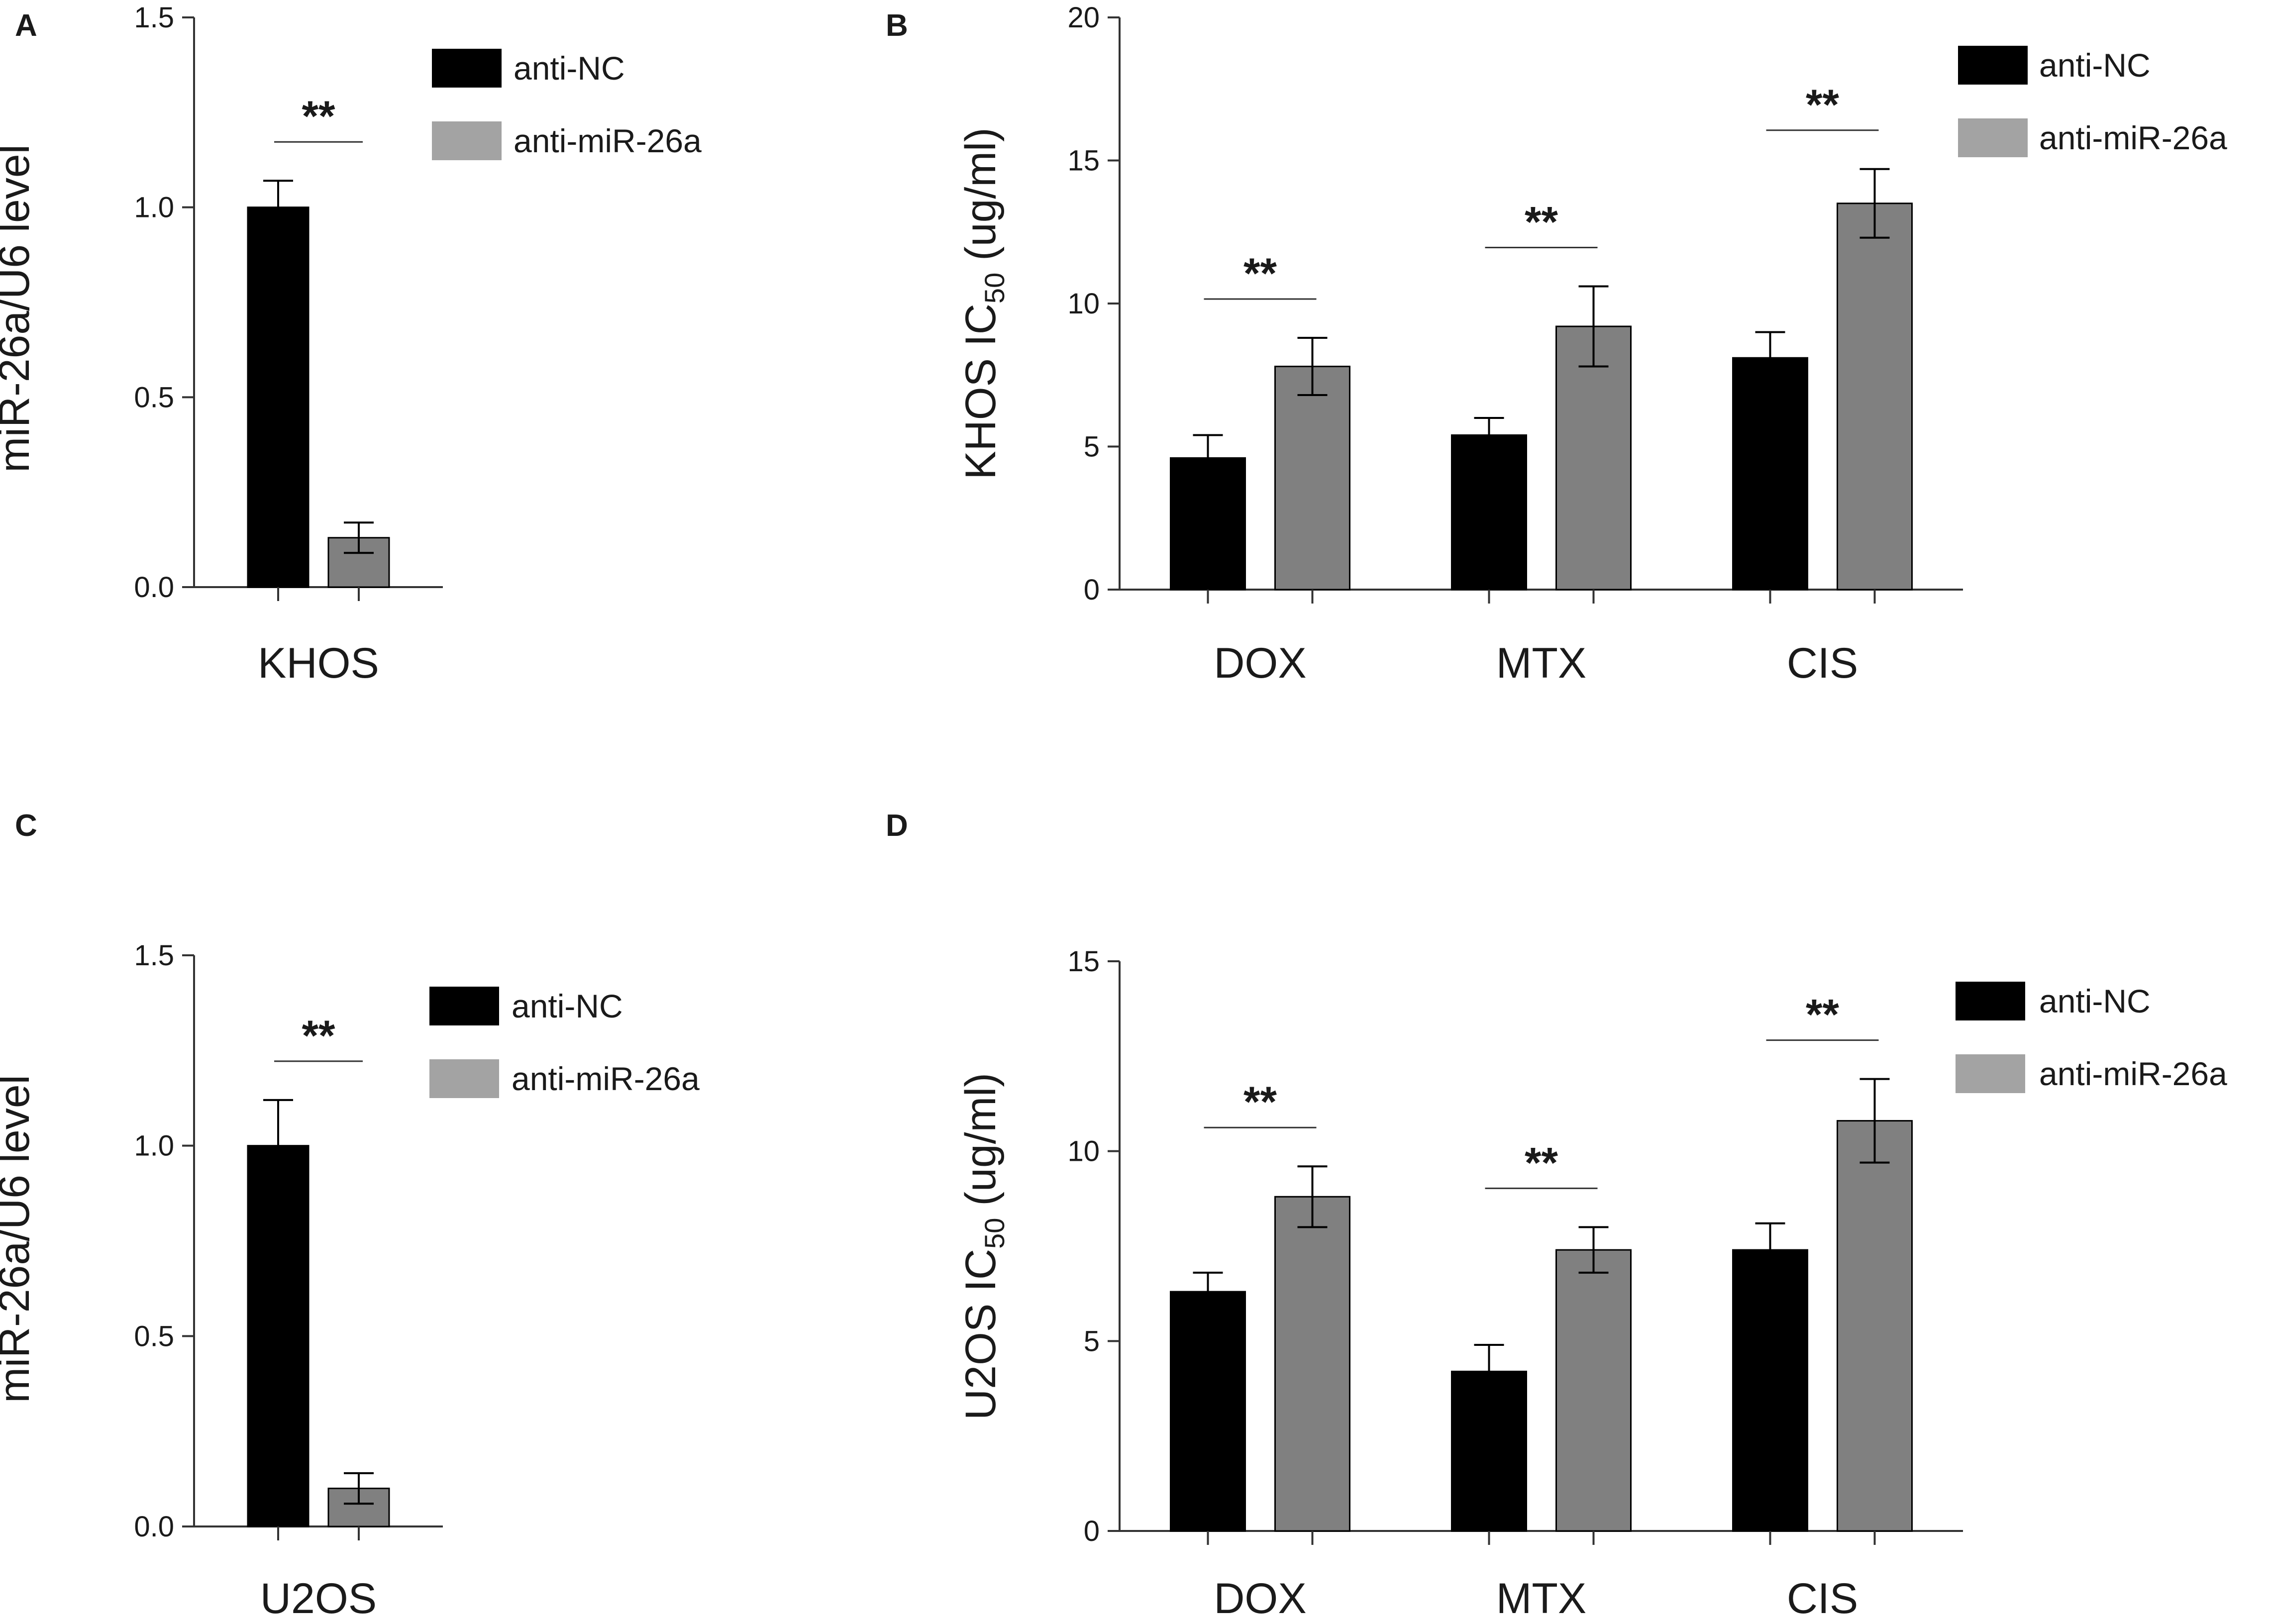  I want to click on y-axis-title: KHOS IC50 (ug/ml), so click(983, 303).